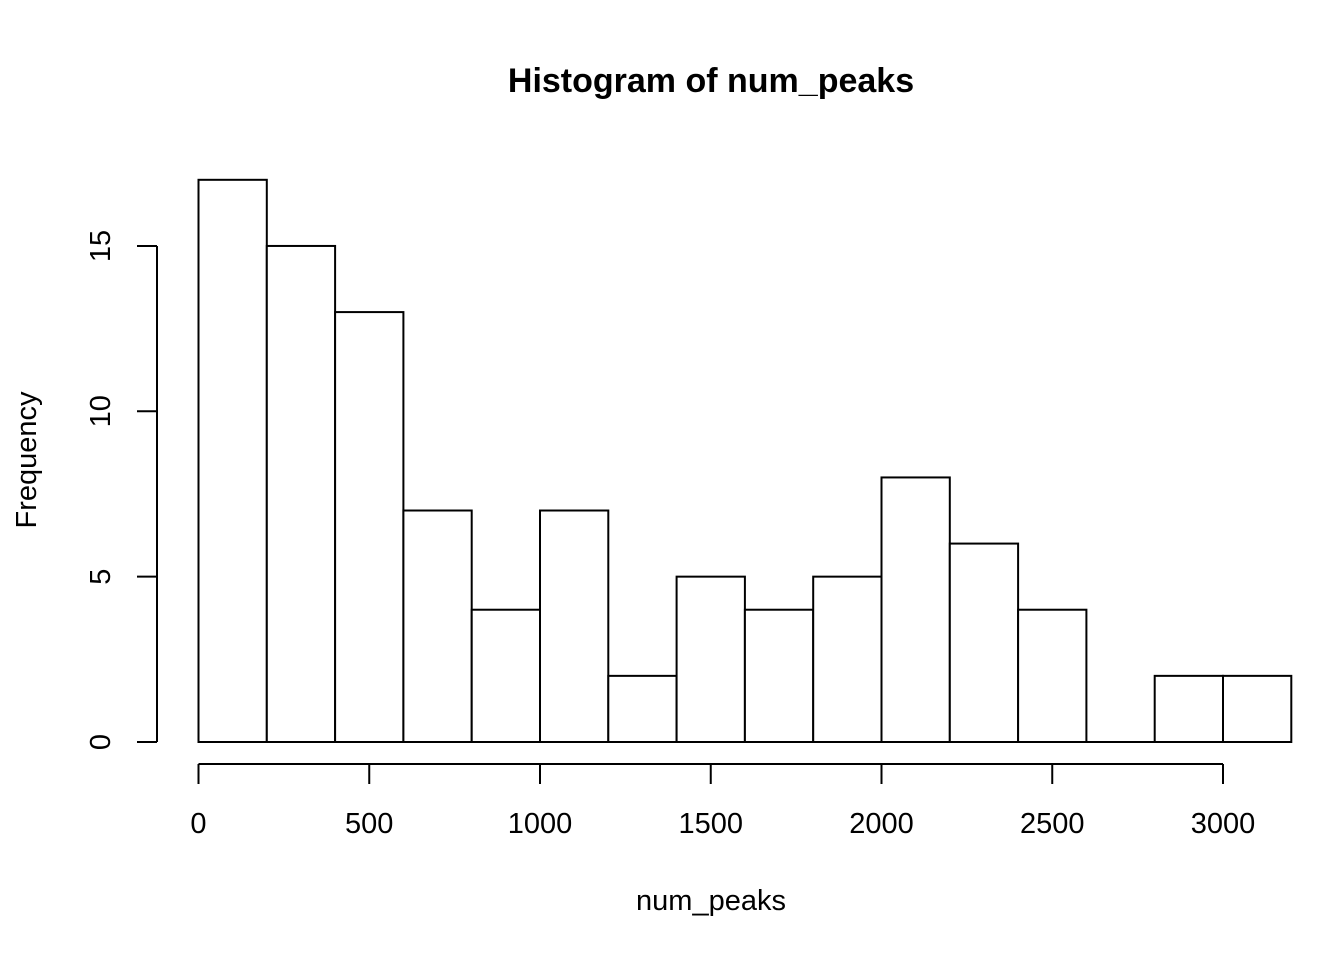 The width and height of the screenshot is (1344, 960). Describe the element at coordinates (101, 577) in the screenshot. I see `y-tick-label: 5` at that location.